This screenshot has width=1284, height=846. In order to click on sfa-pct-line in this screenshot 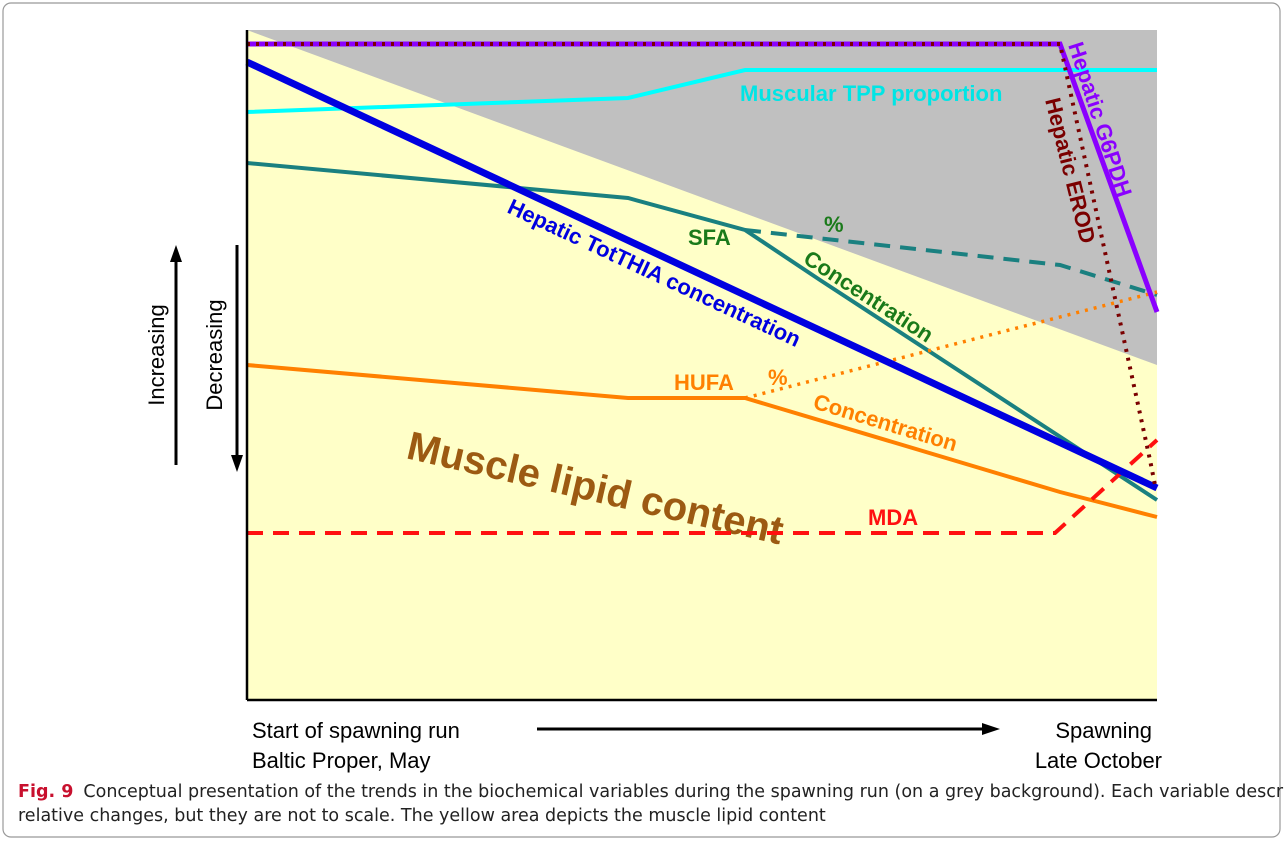, I will do `click(951, 262)`.